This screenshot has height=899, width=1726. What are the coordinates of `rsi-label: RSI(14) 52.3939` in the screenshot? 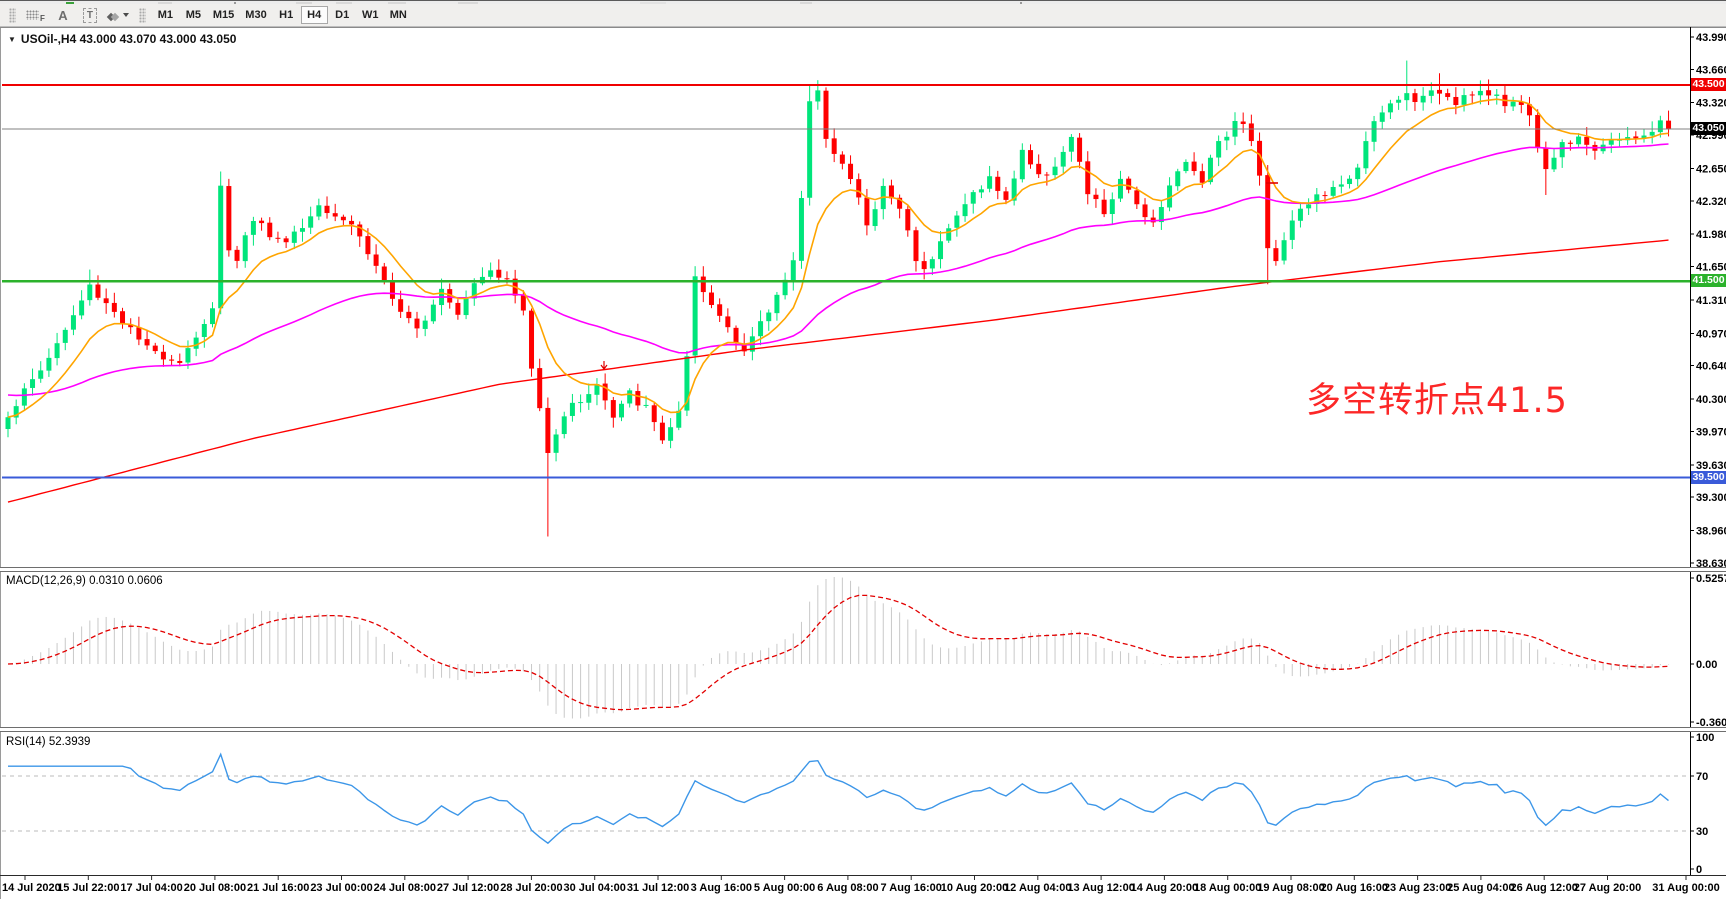 It's located at (48, 742).